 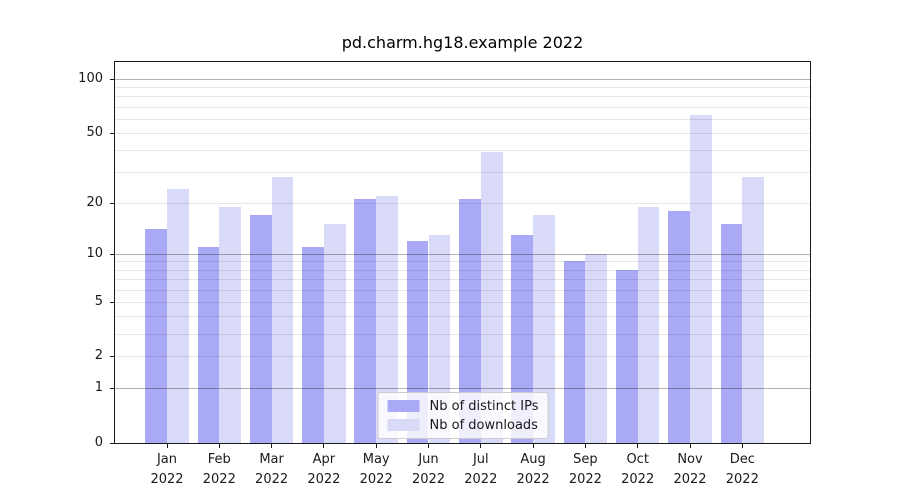 I want to click on bar-downloads-oct, so click(x=648, y=324).